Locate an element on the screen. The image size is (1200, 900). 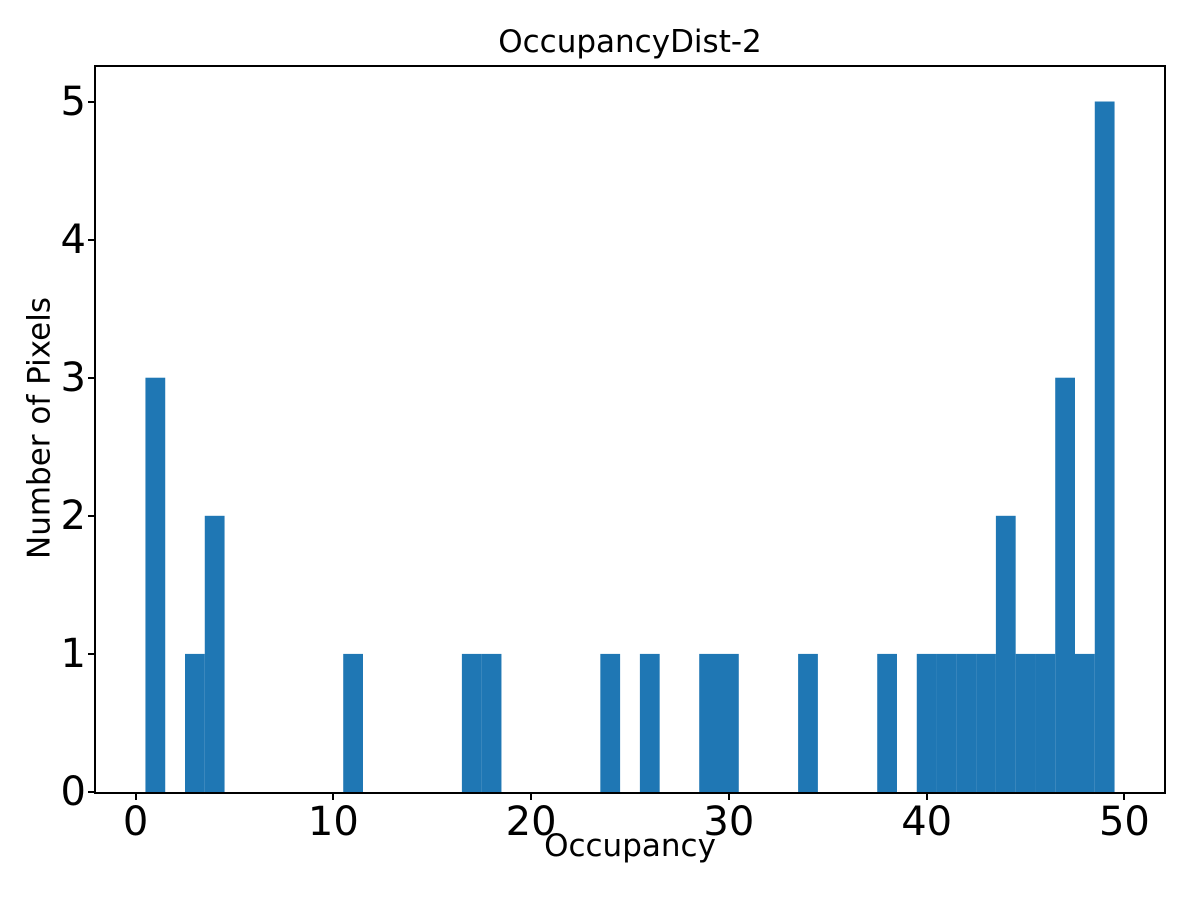
x-axis-label: Occupancy is located at coordinates (630, 846).